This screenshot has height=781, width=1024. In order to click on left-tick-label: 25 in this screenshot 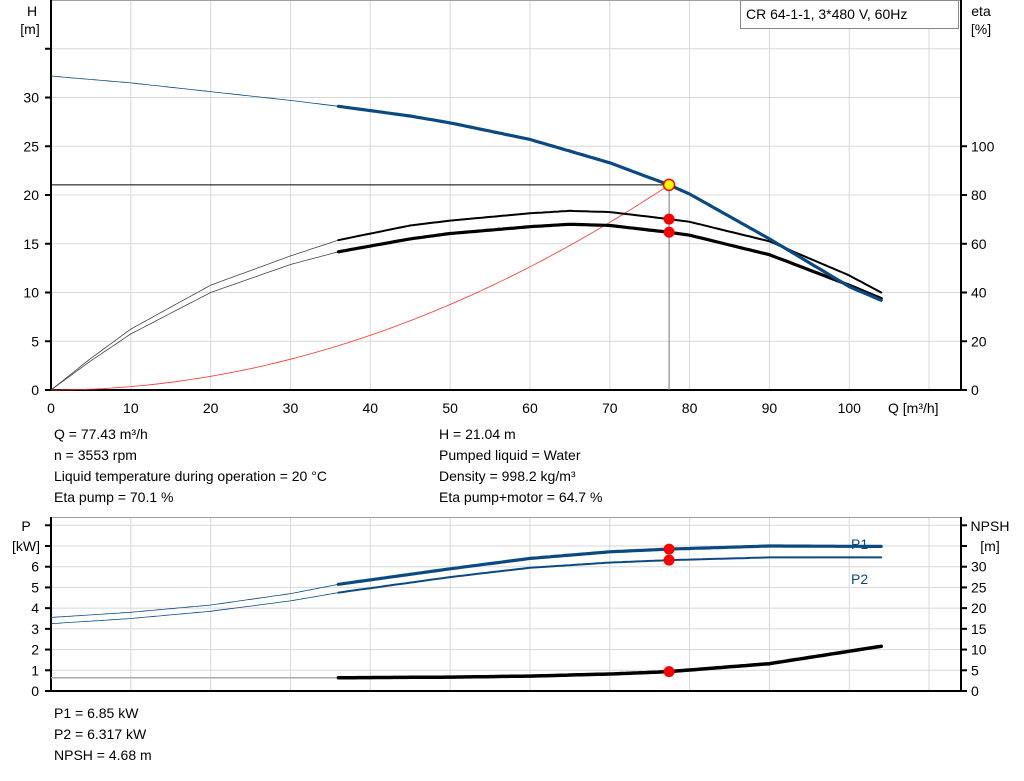, I will do `click(31, 146)`.